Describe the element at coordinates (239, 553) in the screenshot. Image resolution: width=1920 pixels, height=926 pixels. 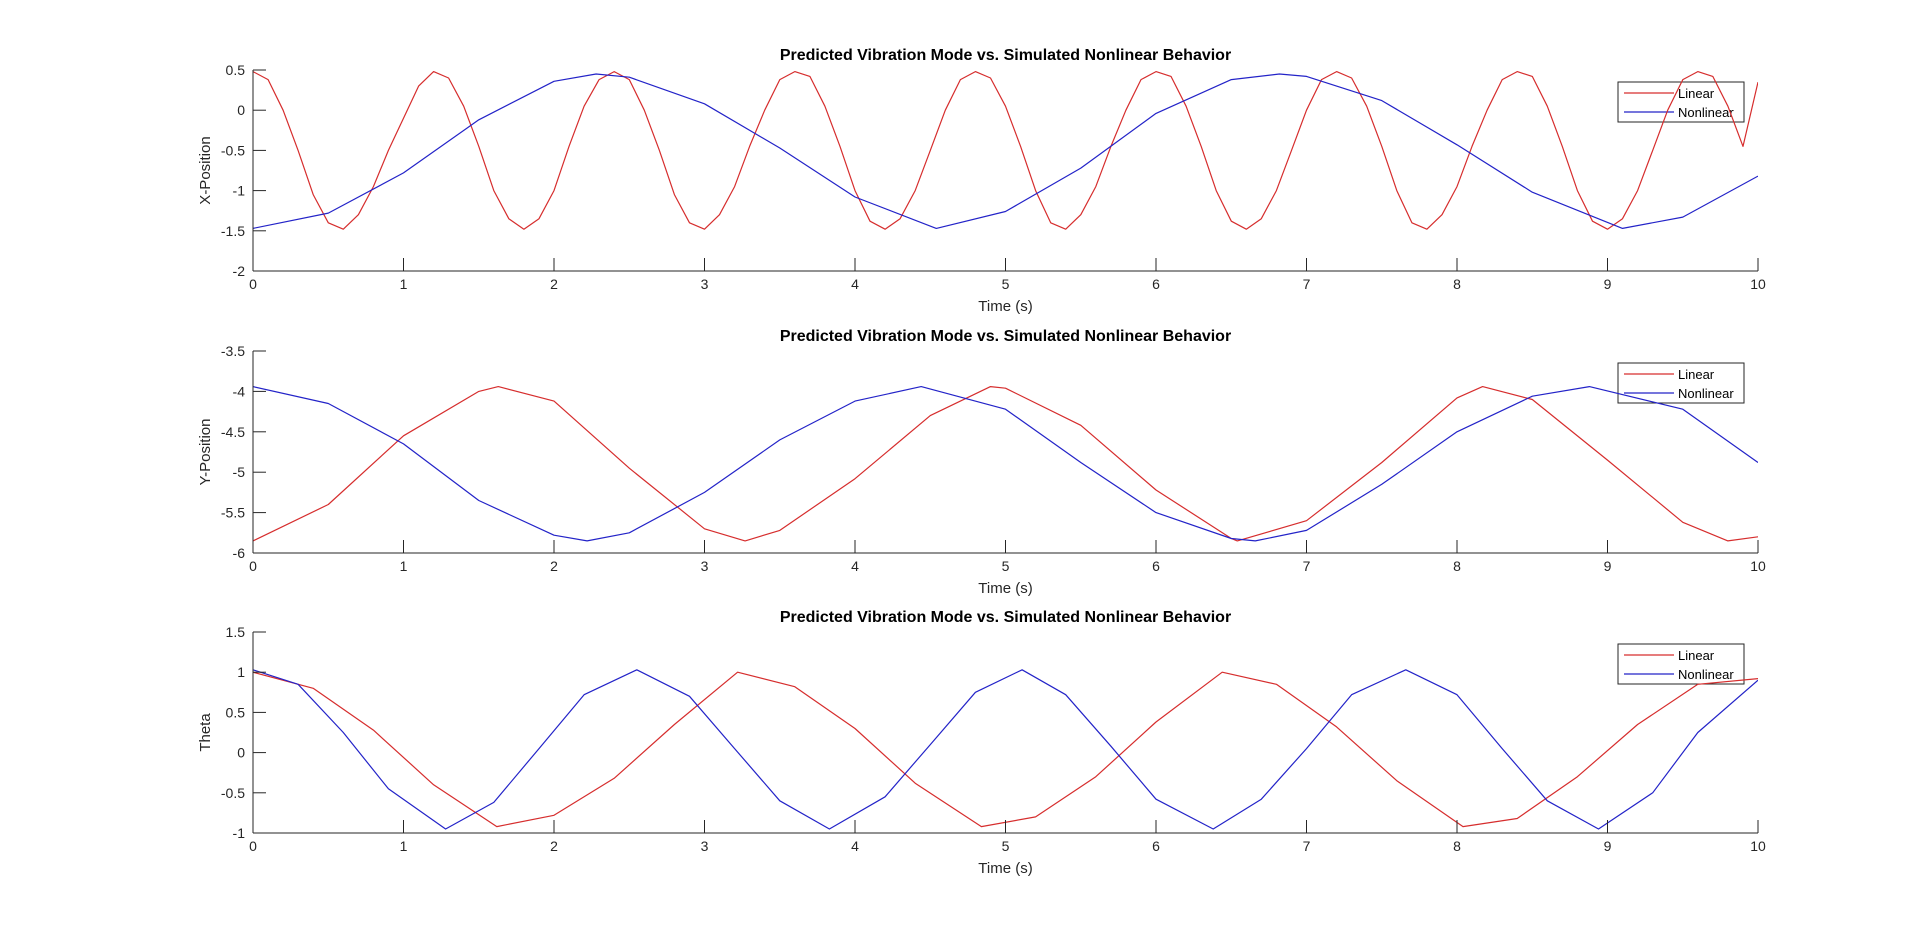
I see `y-tick-label: -6` at that location.